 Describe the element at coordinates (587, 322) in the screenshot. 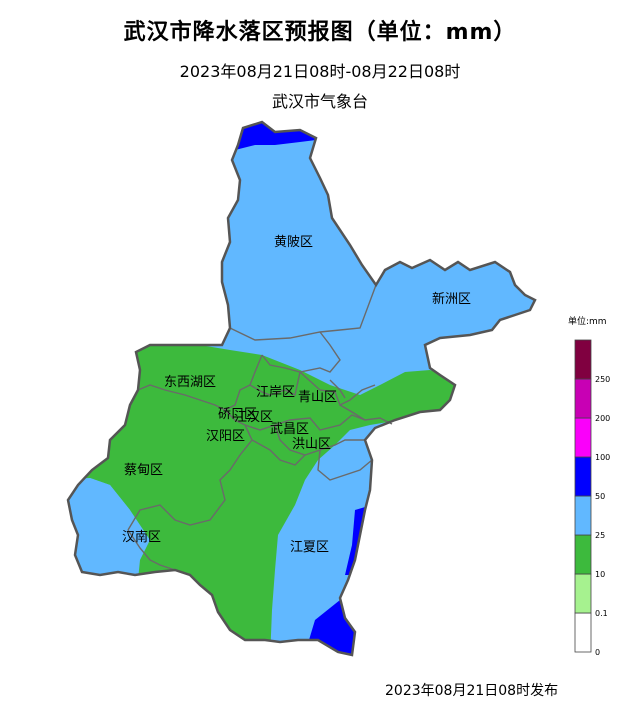

I see `legend-unit-label: 单位:mm` at that location.